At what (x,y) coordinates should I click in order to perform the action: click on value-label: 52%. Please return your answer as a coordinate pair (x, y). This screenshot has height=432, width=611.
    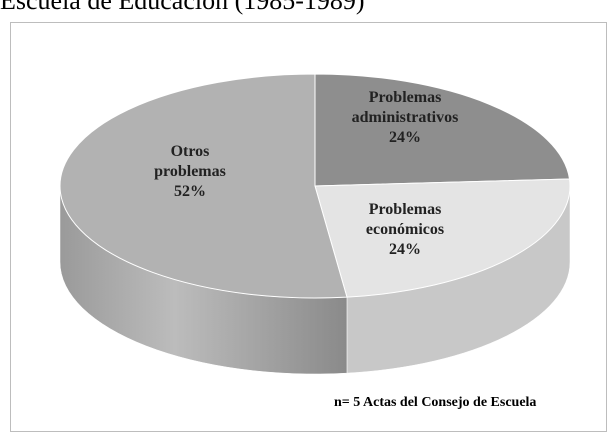
    Looking at the image, I should click on (190, 191).